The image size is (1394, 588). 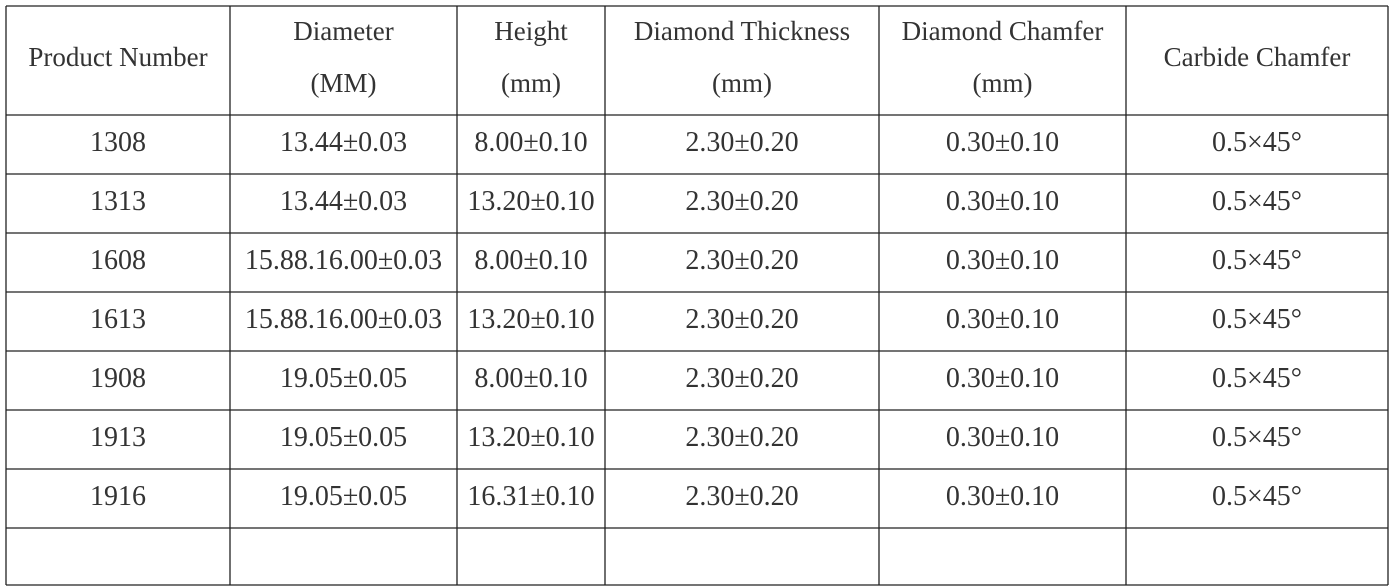 What do you see at coordinates (118, 142) in the screenshot?
I see `table-cell: 1308` at bounding box center [118, 142].